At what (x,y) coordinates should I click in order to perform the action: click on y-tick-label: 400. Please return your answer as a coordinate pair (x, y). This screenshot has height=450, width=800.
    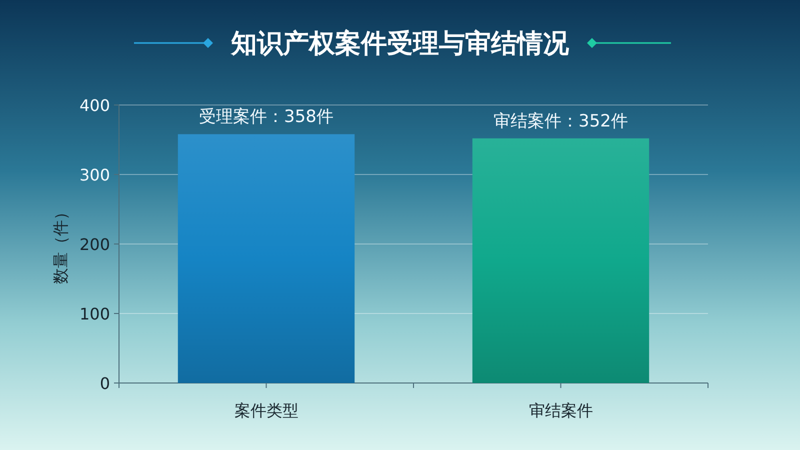
    Looking at the image, I should click on (94, 105).